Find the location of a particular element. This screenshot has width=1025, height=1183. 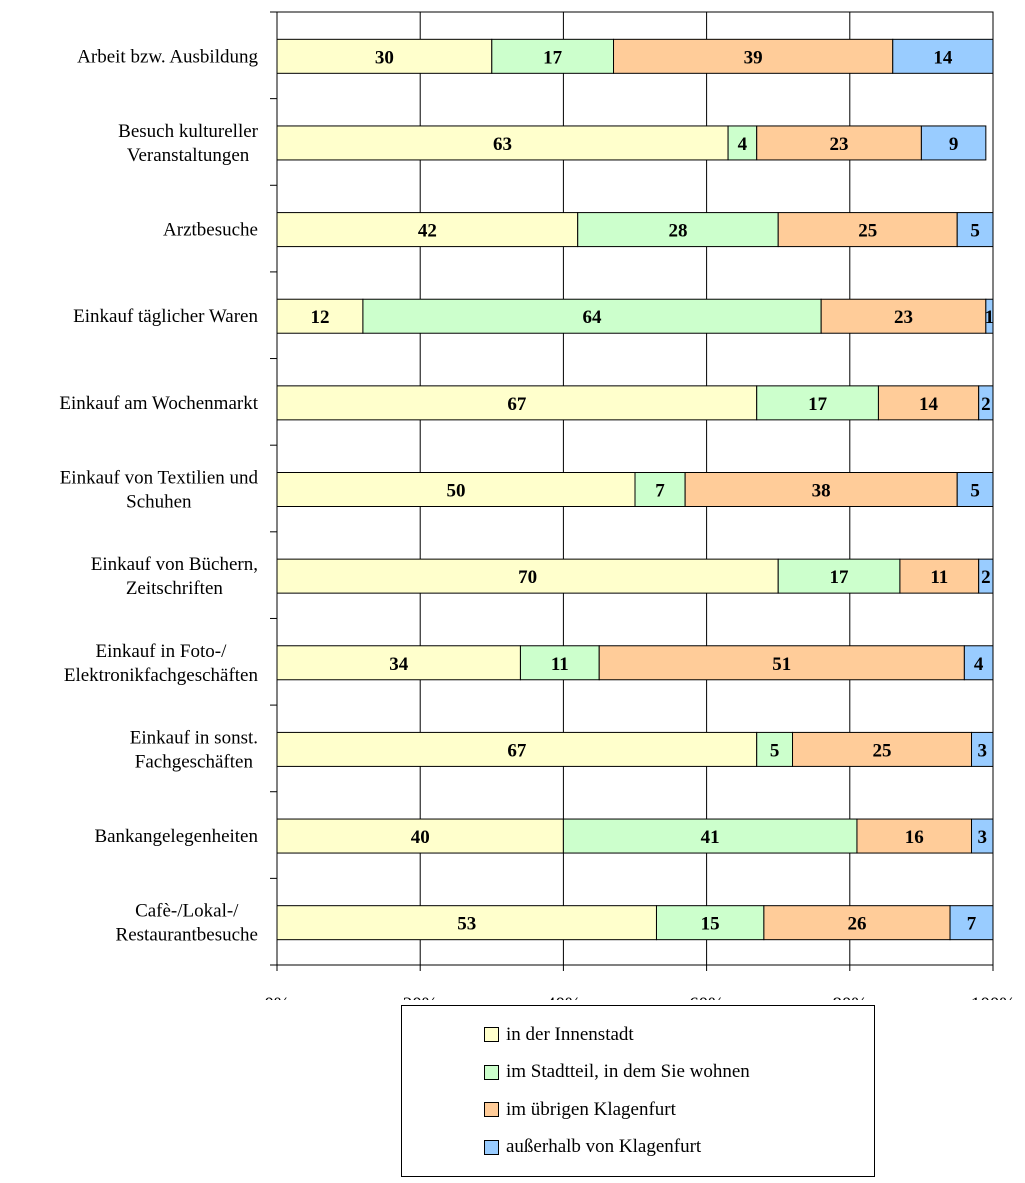

data-label: 16 is located at coordinates (914, 837).